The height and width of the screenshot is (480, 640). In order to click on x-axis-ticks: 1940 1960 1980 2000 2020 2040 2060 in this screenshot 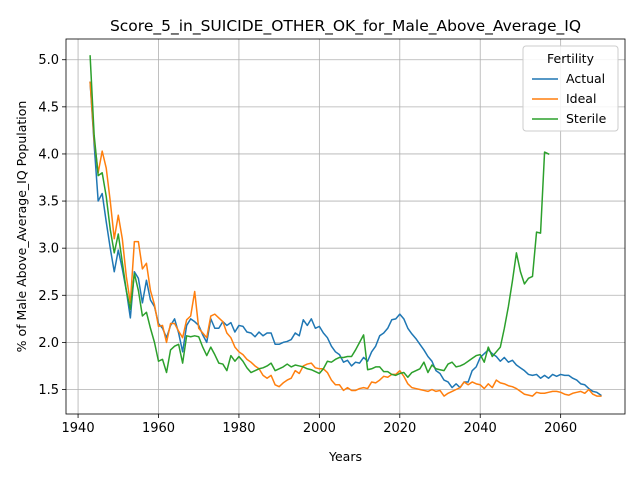, I will do `click(319, 425)`.